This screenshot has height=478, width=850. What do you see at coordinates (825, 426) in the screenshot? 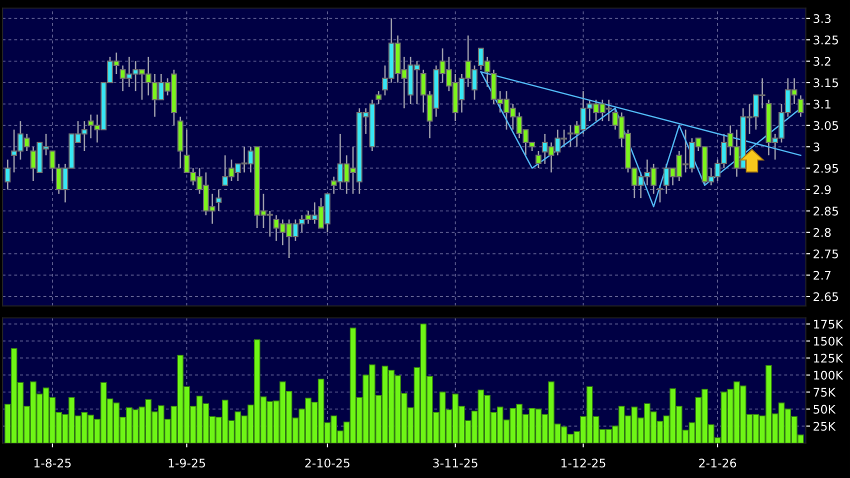
I see `y-tick-label: 25K` at bounding box center [825, 426].